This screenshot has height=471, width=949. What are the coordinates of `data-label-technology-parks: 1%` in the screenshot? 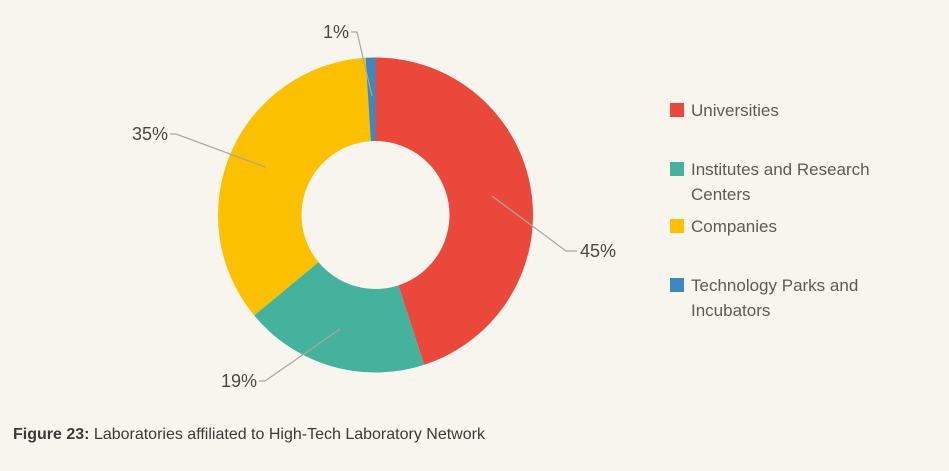 It's located at (335, 32).